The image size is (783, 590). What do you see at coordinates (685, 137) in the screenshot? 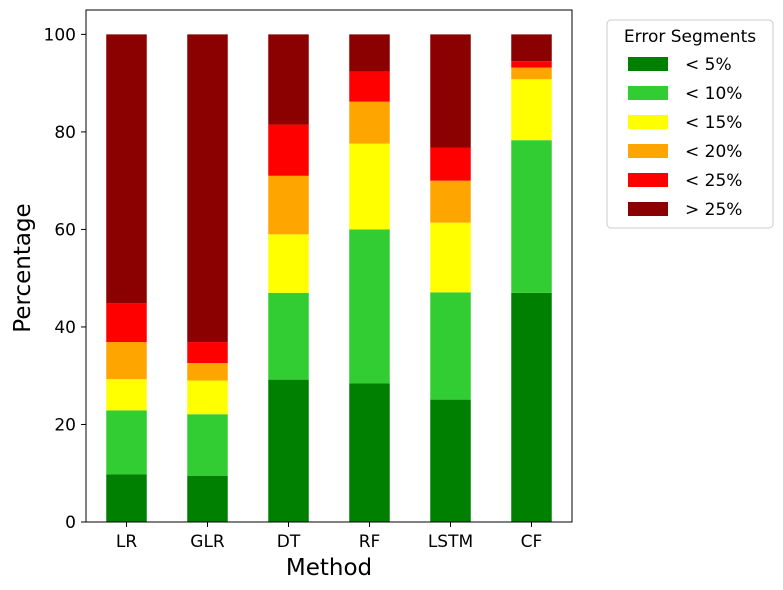
I see `legend-items: < 5% < 10% < 15% < 20% < 25% > 25%` at bounding box center [685, 137].